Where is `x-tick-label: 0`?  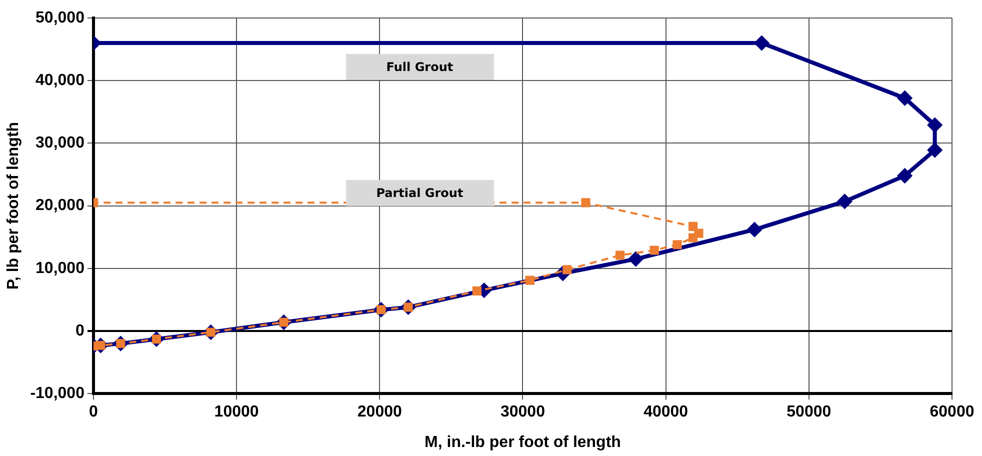
x-tick-label: 0 is located at coordinates (93, 412).